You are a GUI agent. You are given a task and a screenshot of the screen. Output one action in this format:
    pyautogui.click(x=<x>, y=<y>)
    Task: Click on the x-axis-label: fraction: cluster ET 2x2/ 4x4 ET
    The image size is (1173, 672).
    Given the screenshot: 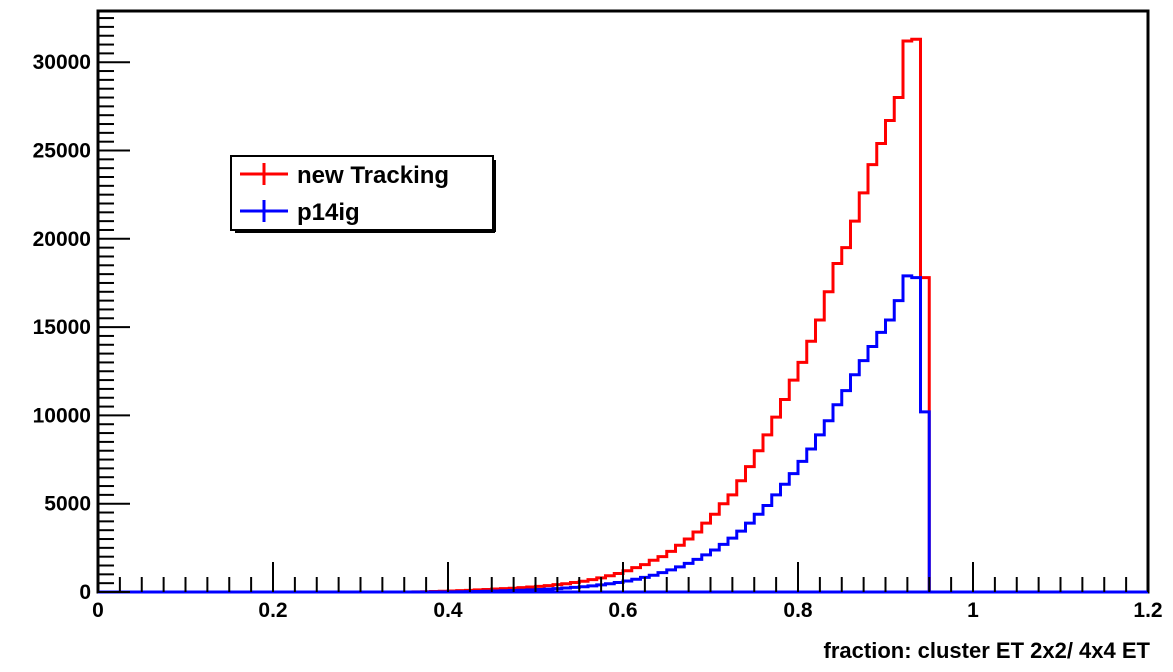 What is the action you would take?
    pyautogui.click(x=987, y=650)
    